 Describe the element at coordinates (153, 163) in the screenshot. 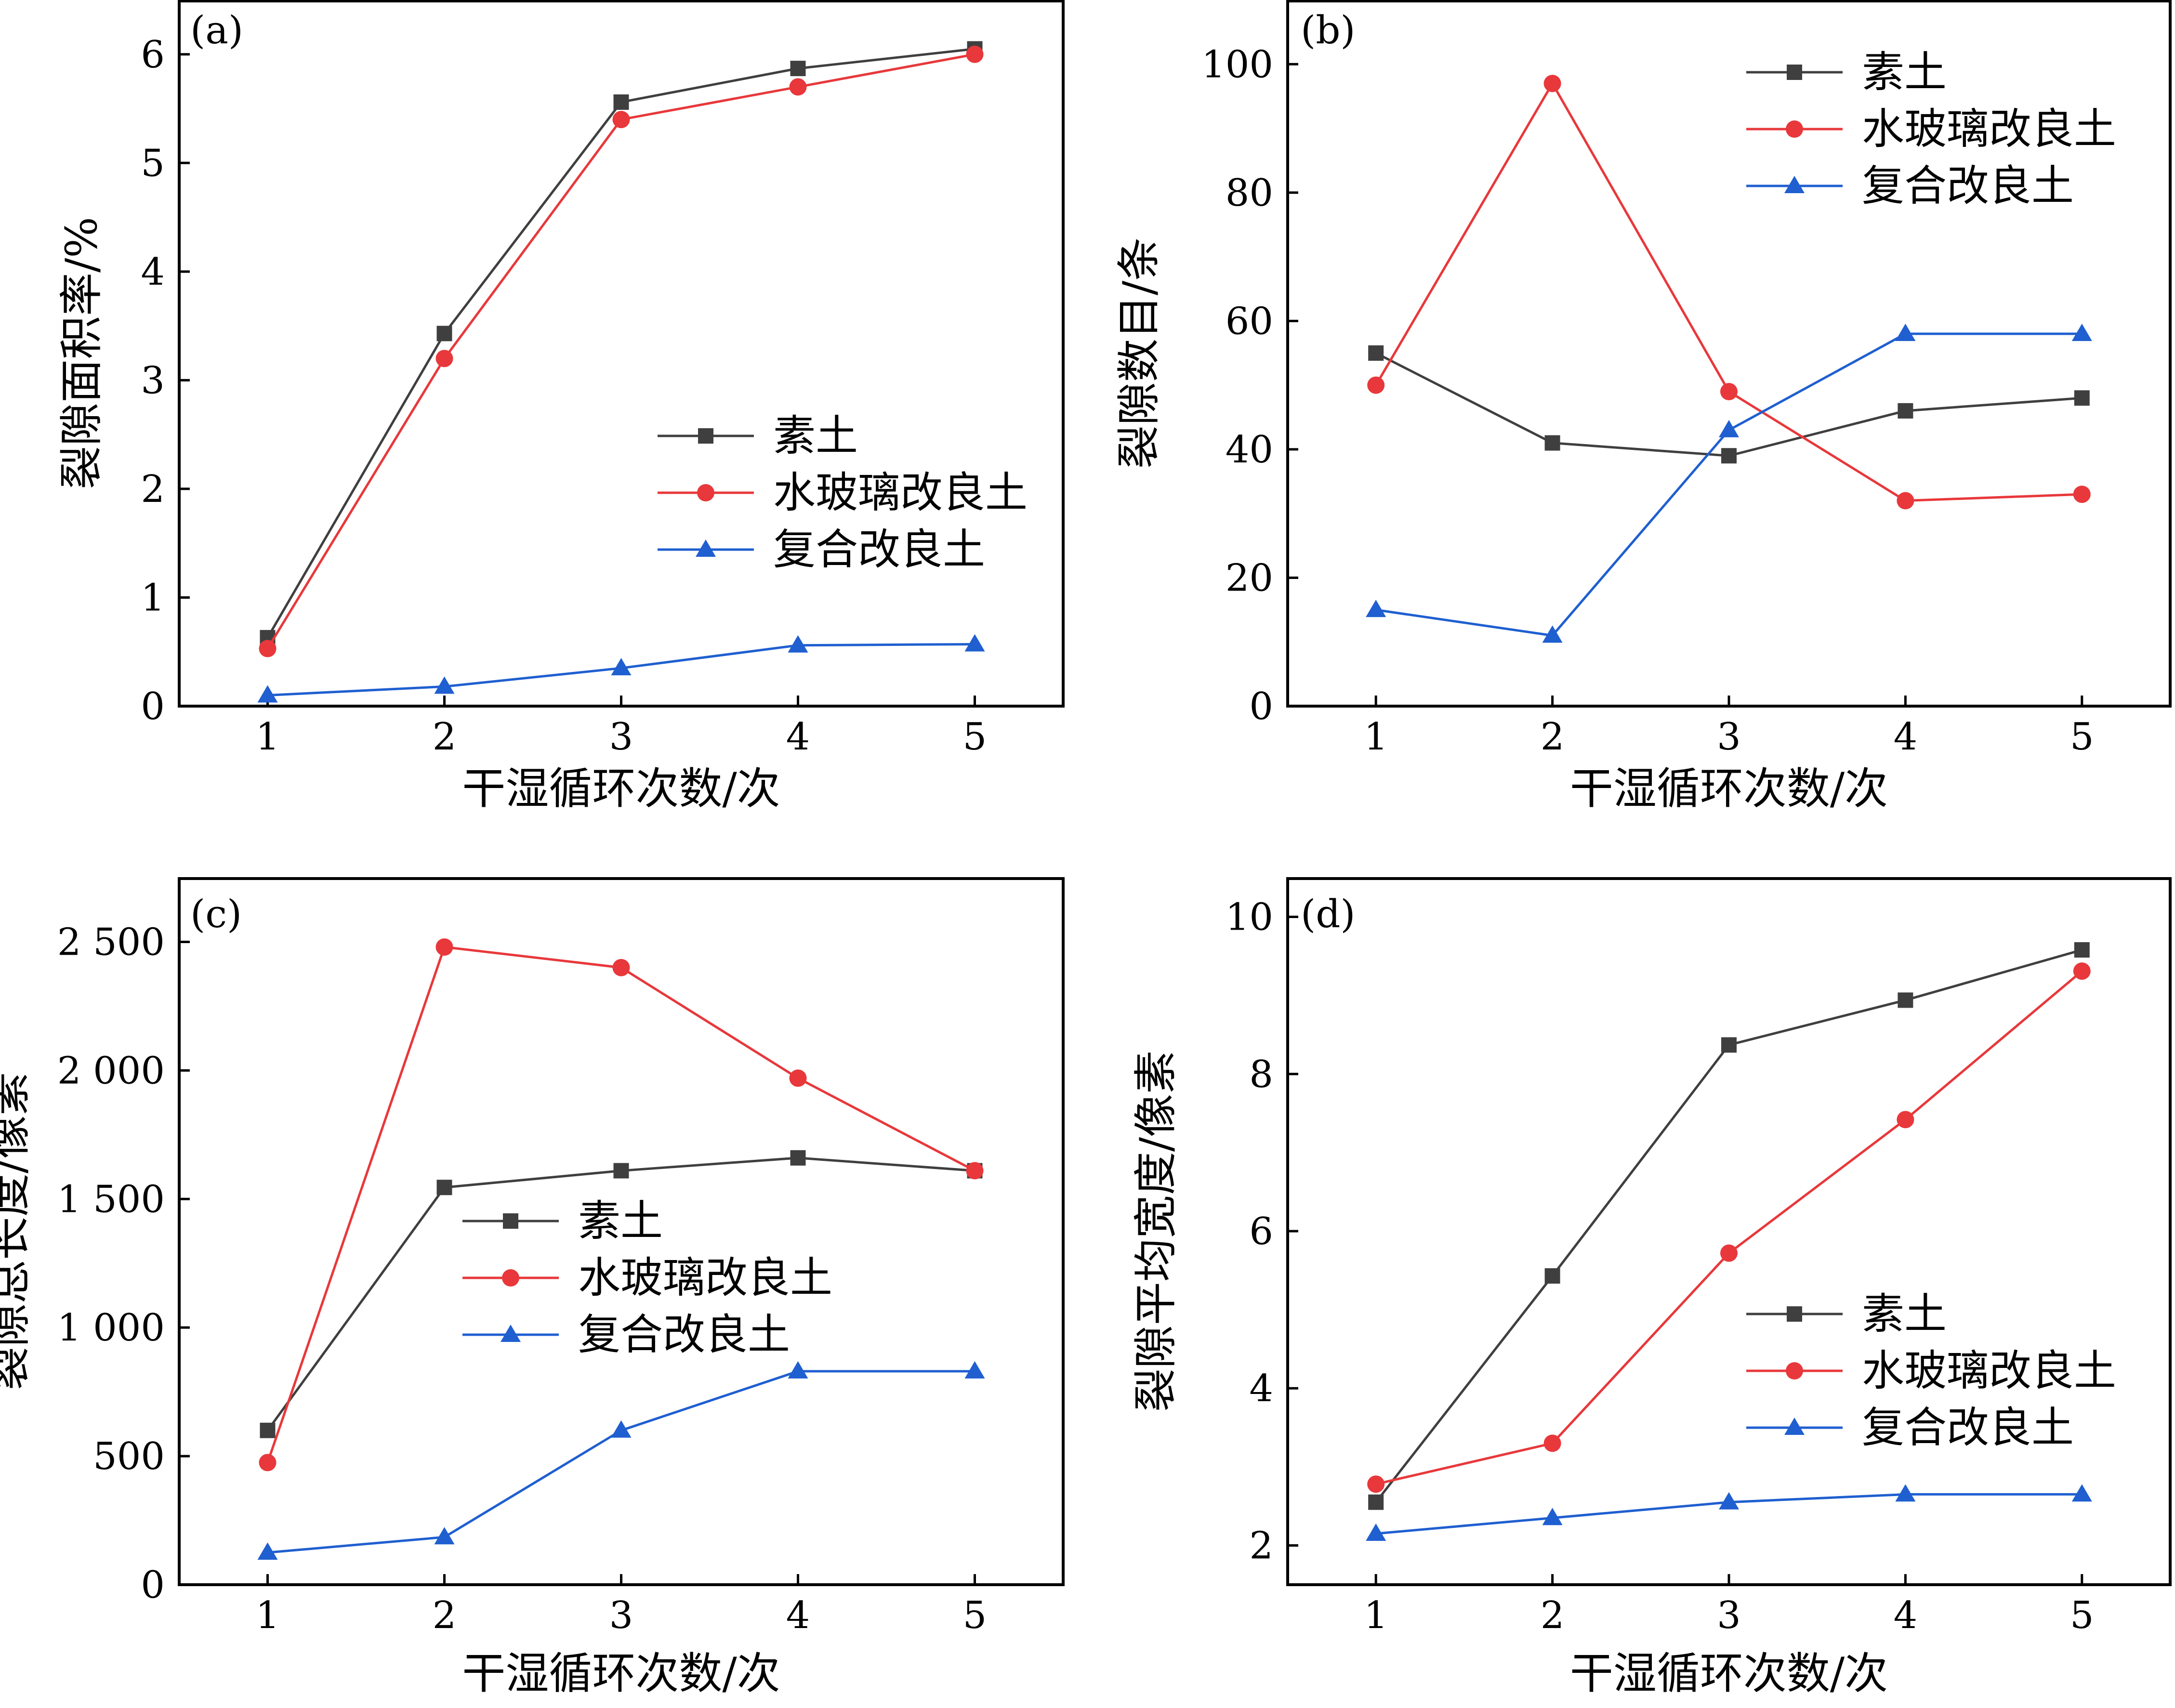

I see `y-tick-label: 5` at that location.